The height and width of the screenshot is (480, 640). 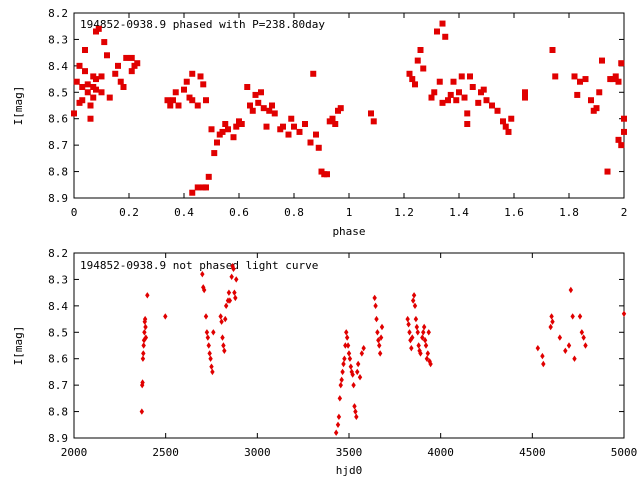 I want to click on y-tick-label: 8.8, so click(x=58, y=172).